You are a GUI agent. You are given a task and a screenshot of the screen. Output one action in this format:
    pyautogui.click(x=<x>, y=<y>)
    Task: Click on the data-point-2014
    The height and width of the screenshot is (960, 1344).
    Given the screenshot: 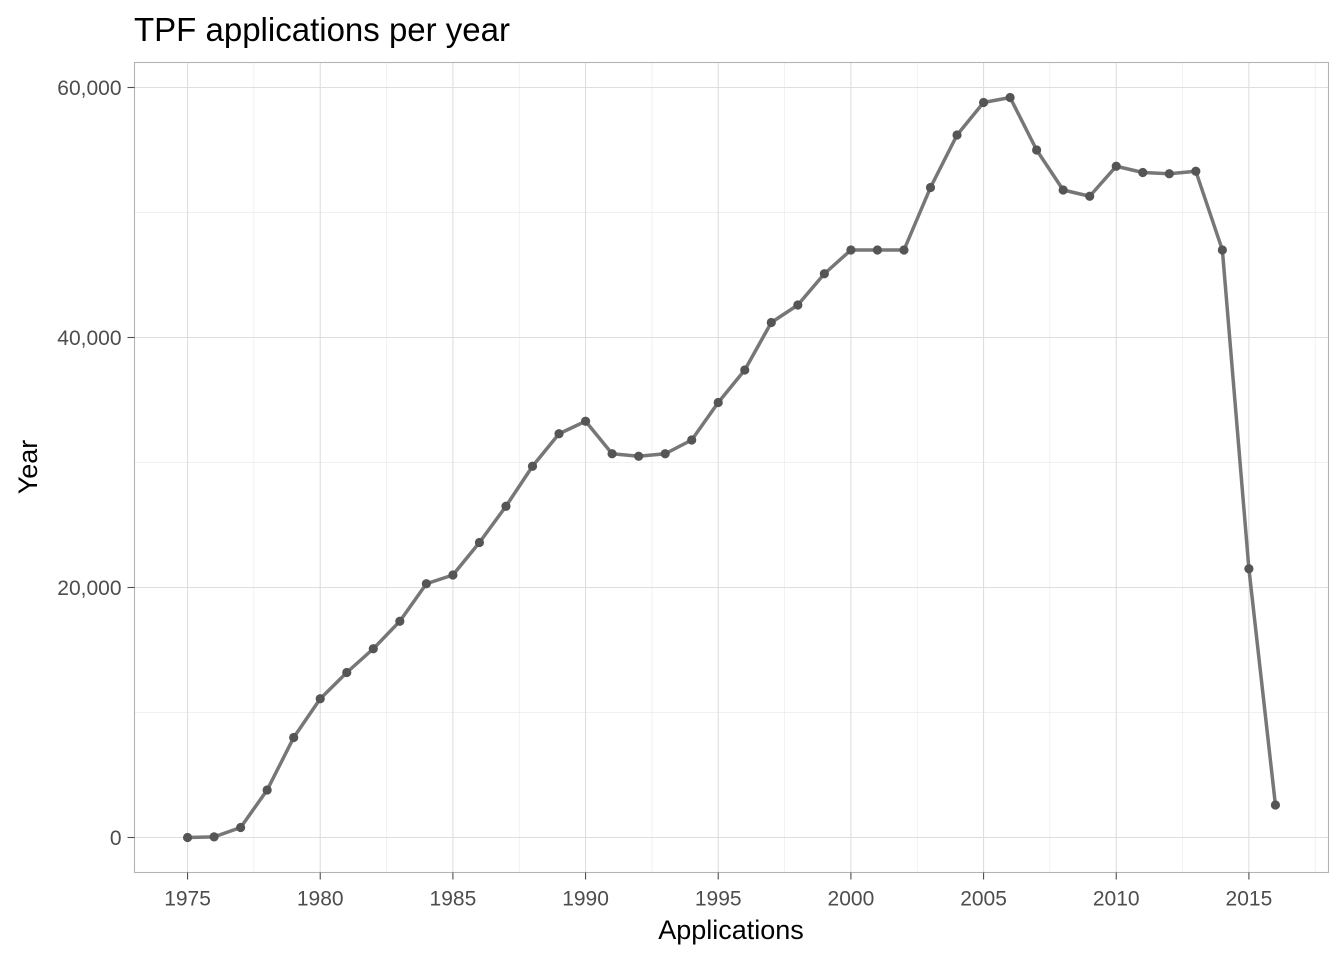 What is the action you would take?
    pyautogui.click(x=1222, y=249)
    